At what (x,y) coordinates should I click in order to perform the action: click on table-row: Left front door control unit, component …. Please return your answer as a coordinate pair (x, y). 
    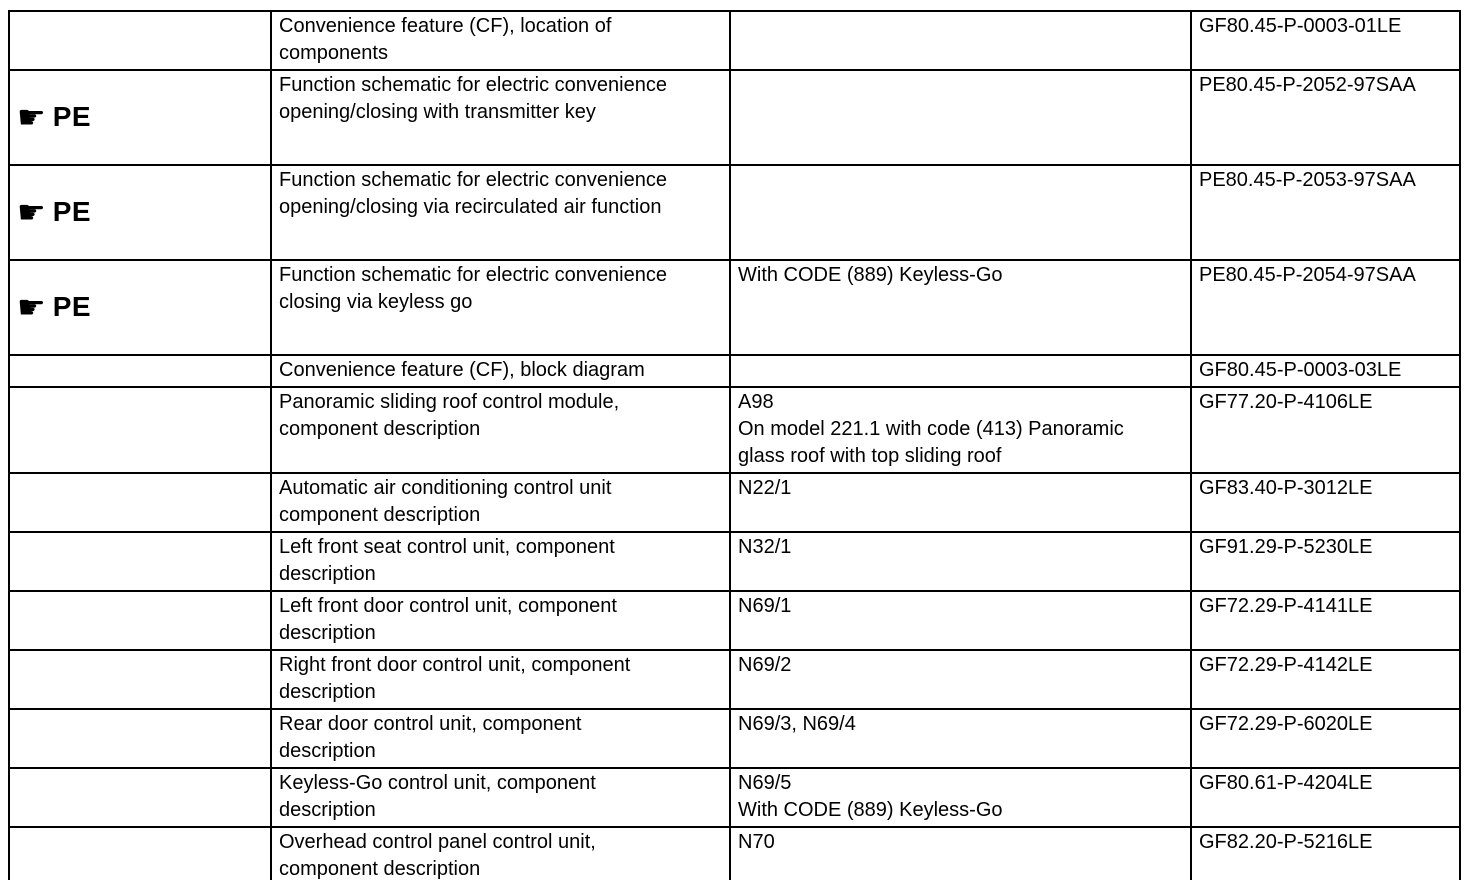
    Looking at the image, I should click on (734, 620).